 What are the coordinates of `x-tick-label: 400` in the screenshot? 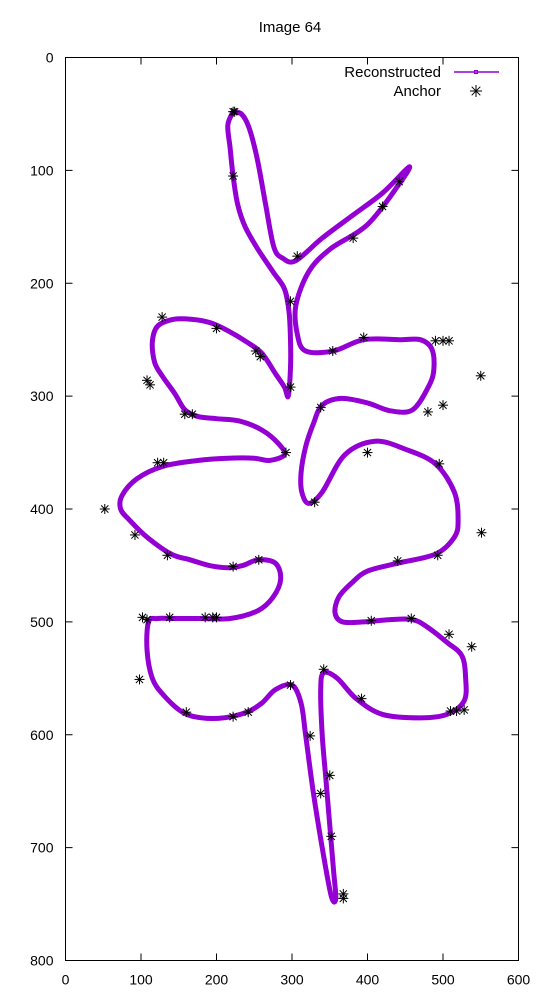 It's located at (368, 980).